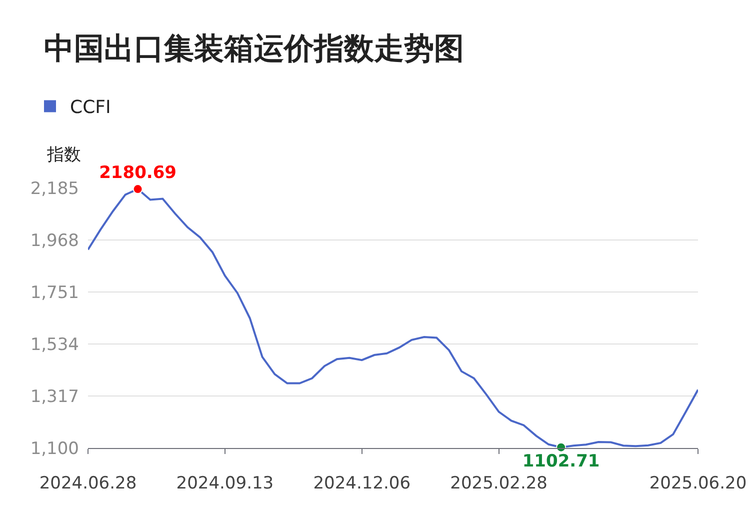 Image resolution: width=750 pixels, height=510 pixels. Describe the element at coordinates (63, 155) in the screenshot. I see `y-axis-title: 指数` at that location.